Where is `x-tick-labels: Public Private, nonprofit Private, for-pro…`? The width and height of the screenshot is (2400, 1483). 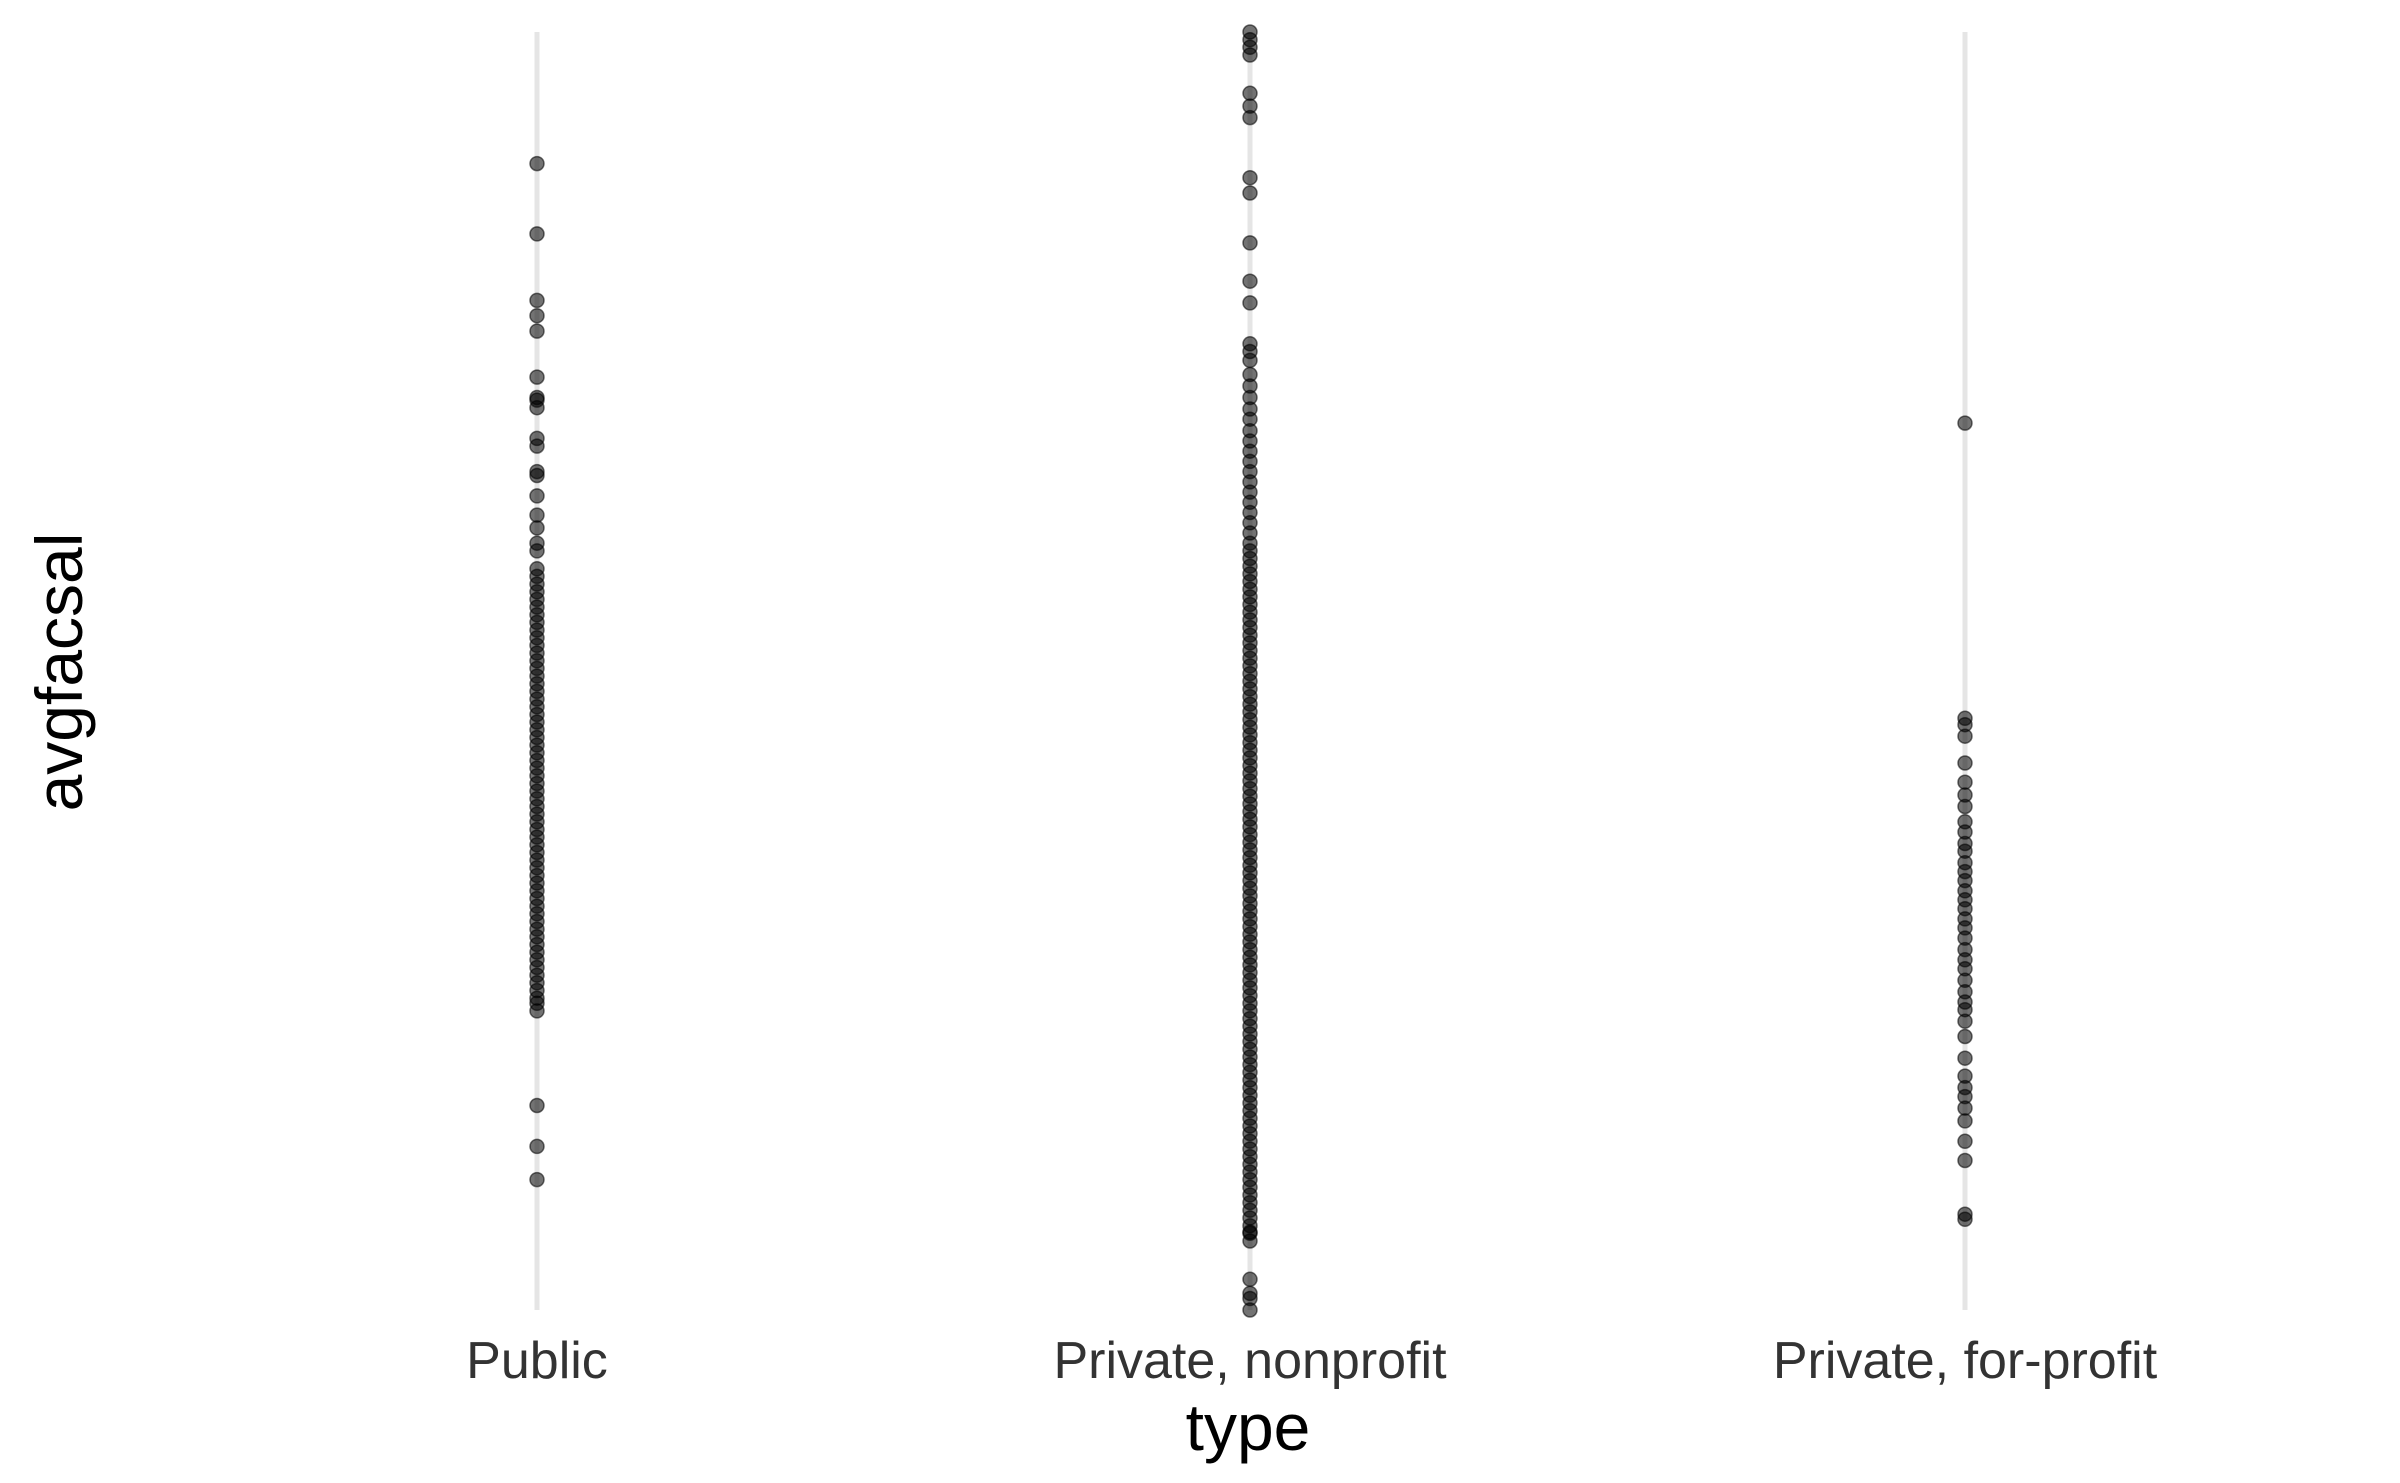 x-tick-labels: Public Private, nonprofit Private, for-pro… is located at coordinates (1312, 1361).